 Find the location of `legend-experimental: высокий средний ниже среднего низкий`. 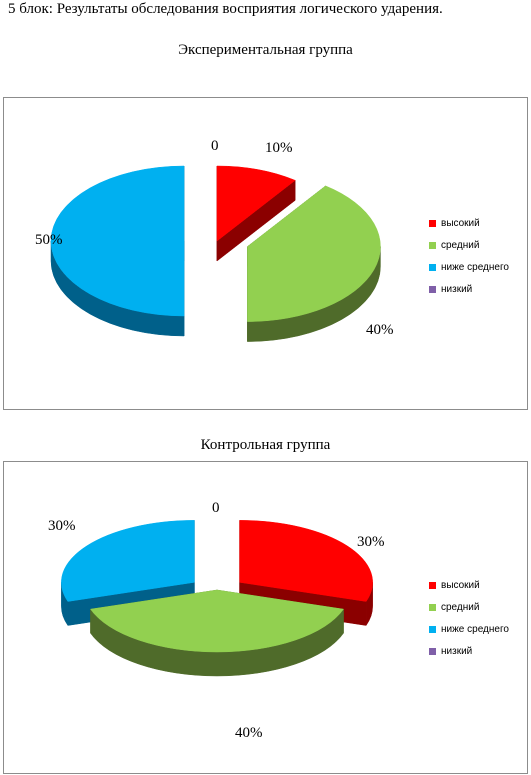

legend-experimental: высокий средний ниже среднего низкий is located at coordinates (469, 263).